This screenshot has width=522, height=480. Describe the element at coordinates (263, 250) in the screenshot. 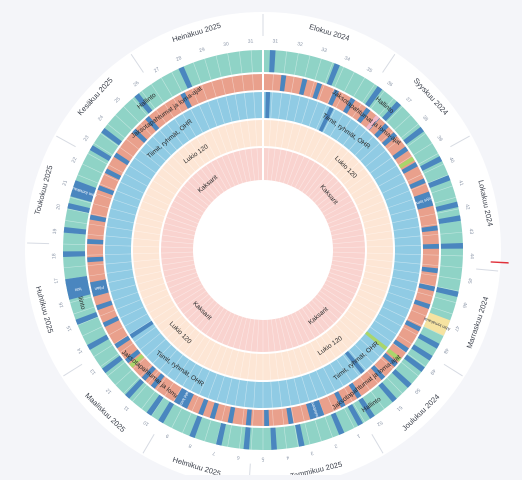

I see `wheel-center` at that location.